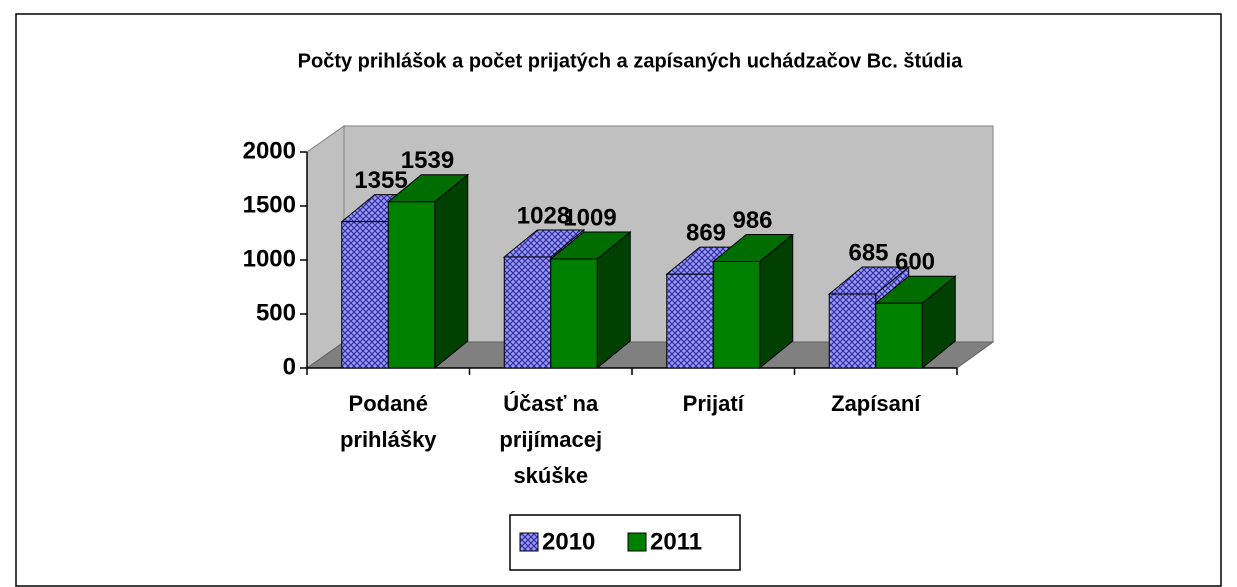  I want to click on data-label: 600, so click(915, 262).